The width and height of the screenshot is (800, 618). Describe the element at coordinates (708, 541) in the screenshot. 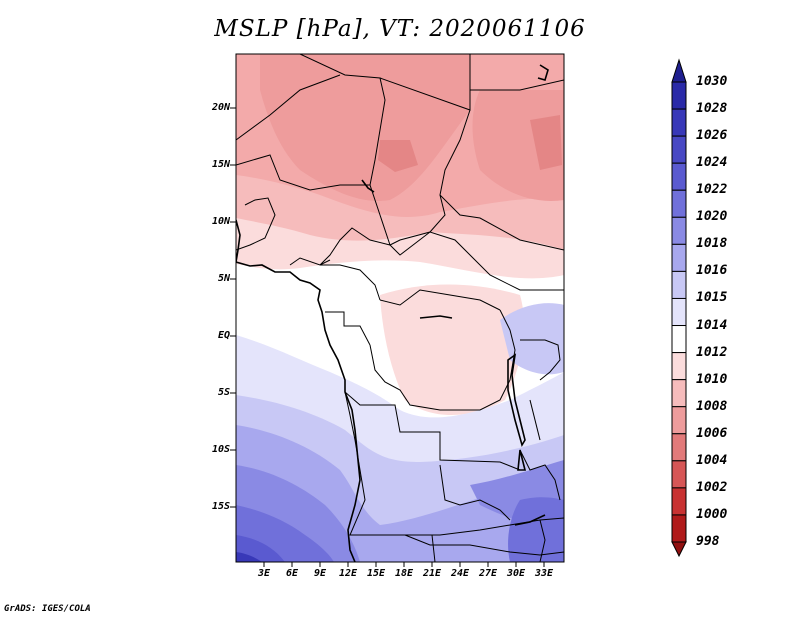

I see `colorbar-level-label: 998` at that location.